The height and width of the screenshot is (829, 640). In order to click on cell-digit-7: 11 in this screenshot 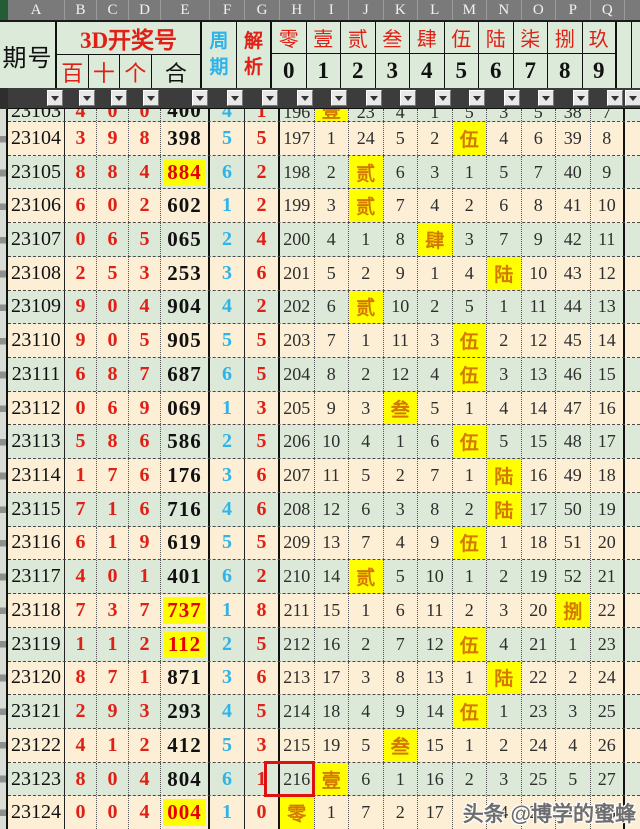, I will do `click(539, 307)`.